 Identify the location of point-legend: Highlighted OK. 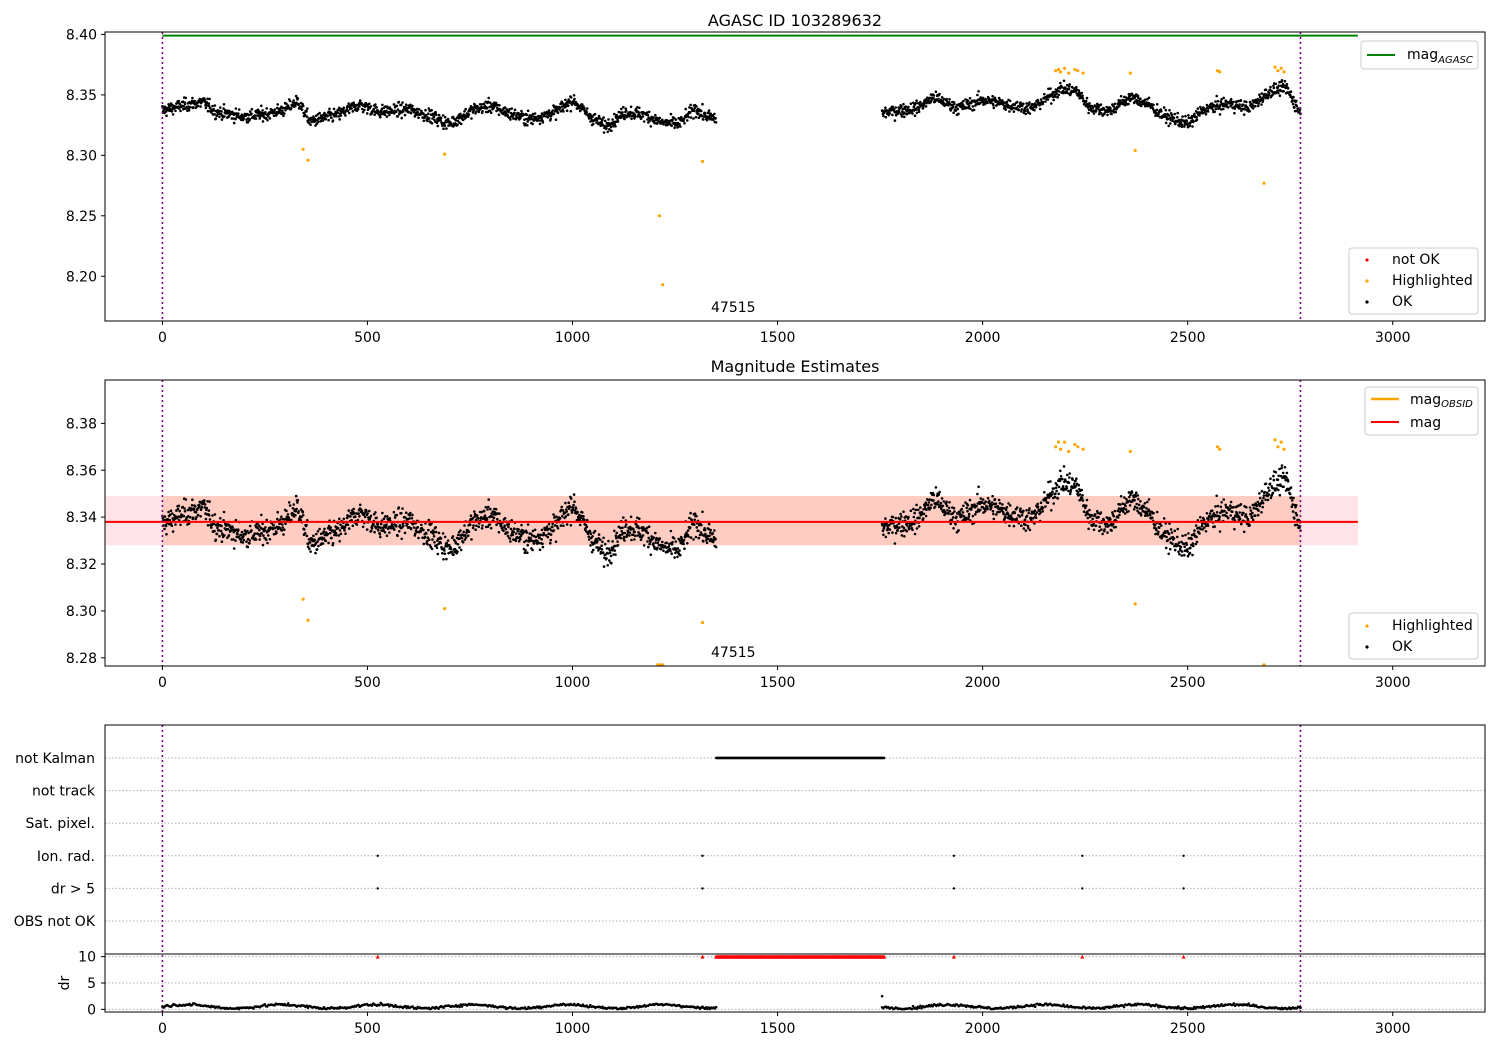
(1413, 636).